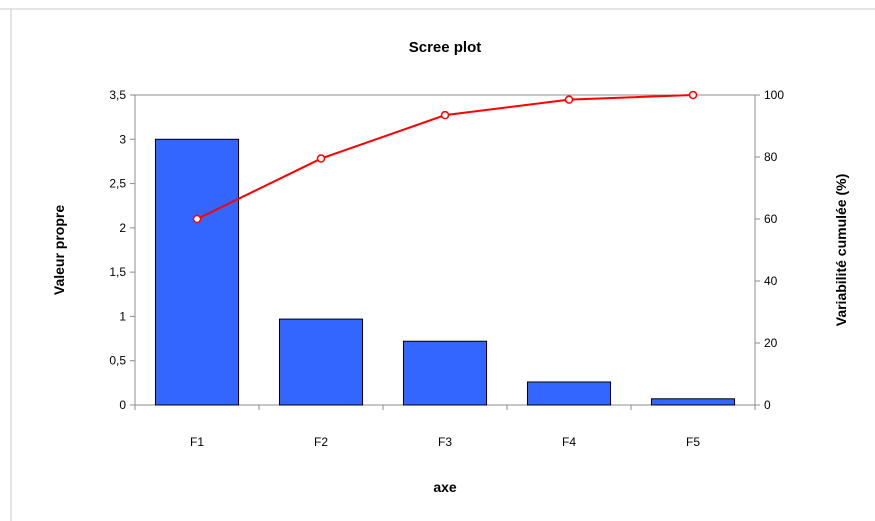  I want to click on y-tick-label: 2,5, so click(117, 184).